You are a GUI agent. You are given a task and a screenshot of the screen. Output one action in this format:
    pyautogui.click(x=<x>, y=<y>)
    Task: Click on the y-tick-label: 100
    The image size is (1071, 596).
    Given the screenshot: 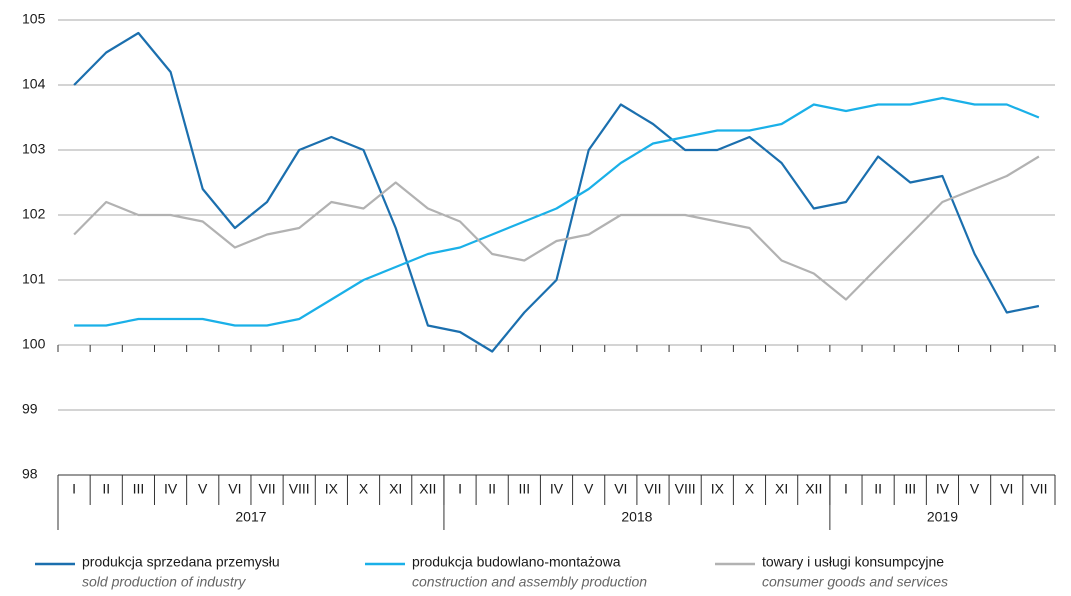 What is the action you would take?
    pyautogui.click(x=34, y=344)
    